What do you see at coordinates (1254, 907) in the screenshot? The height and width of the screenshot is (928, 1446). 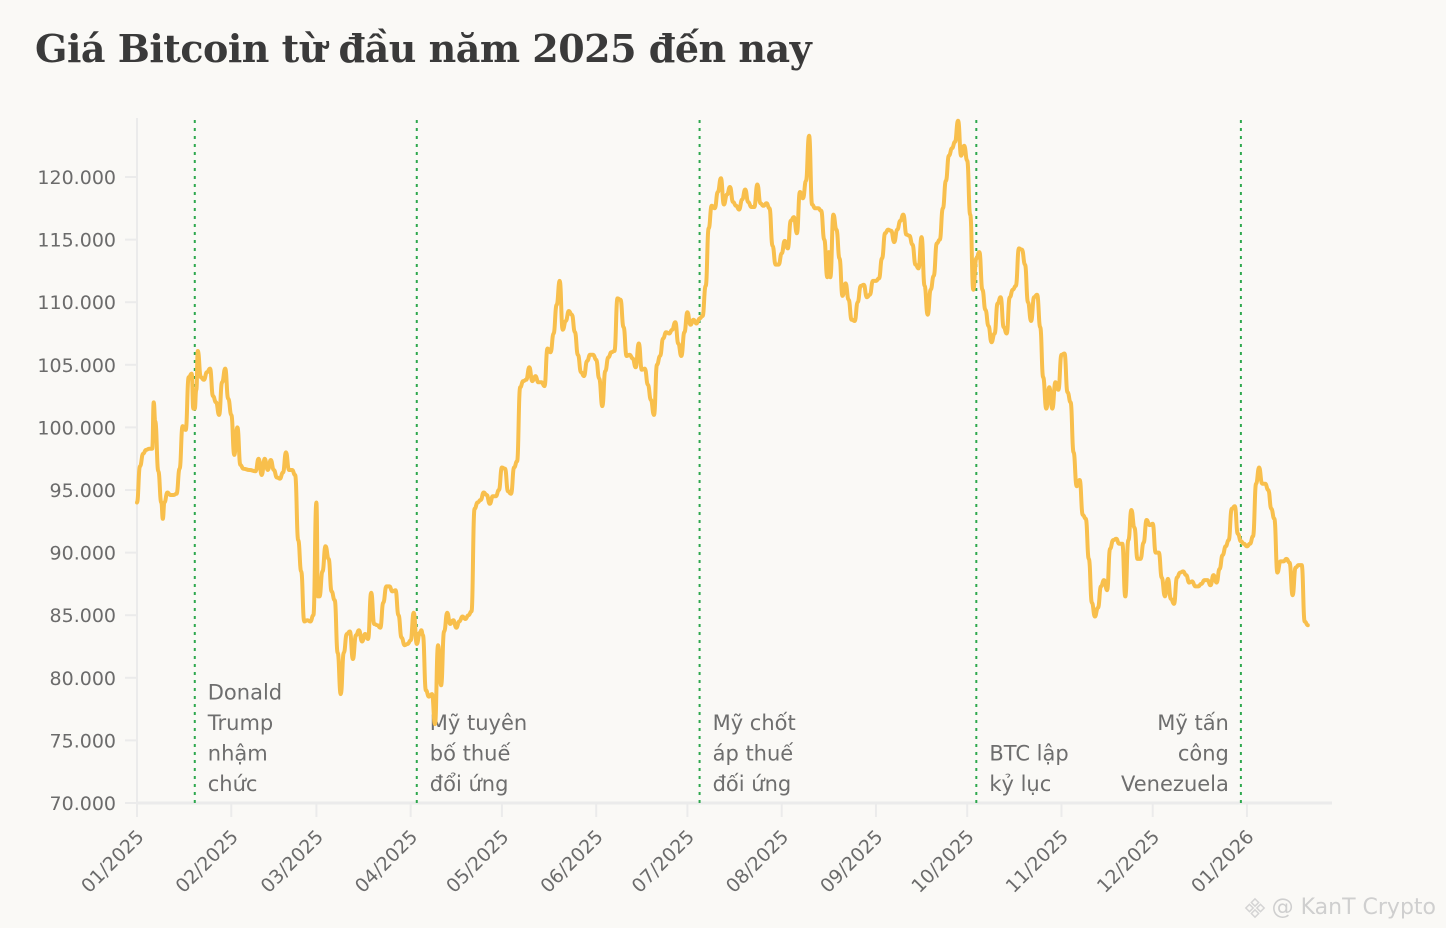 I see `binance-logo-icon` at bounding box center [1254, 907].